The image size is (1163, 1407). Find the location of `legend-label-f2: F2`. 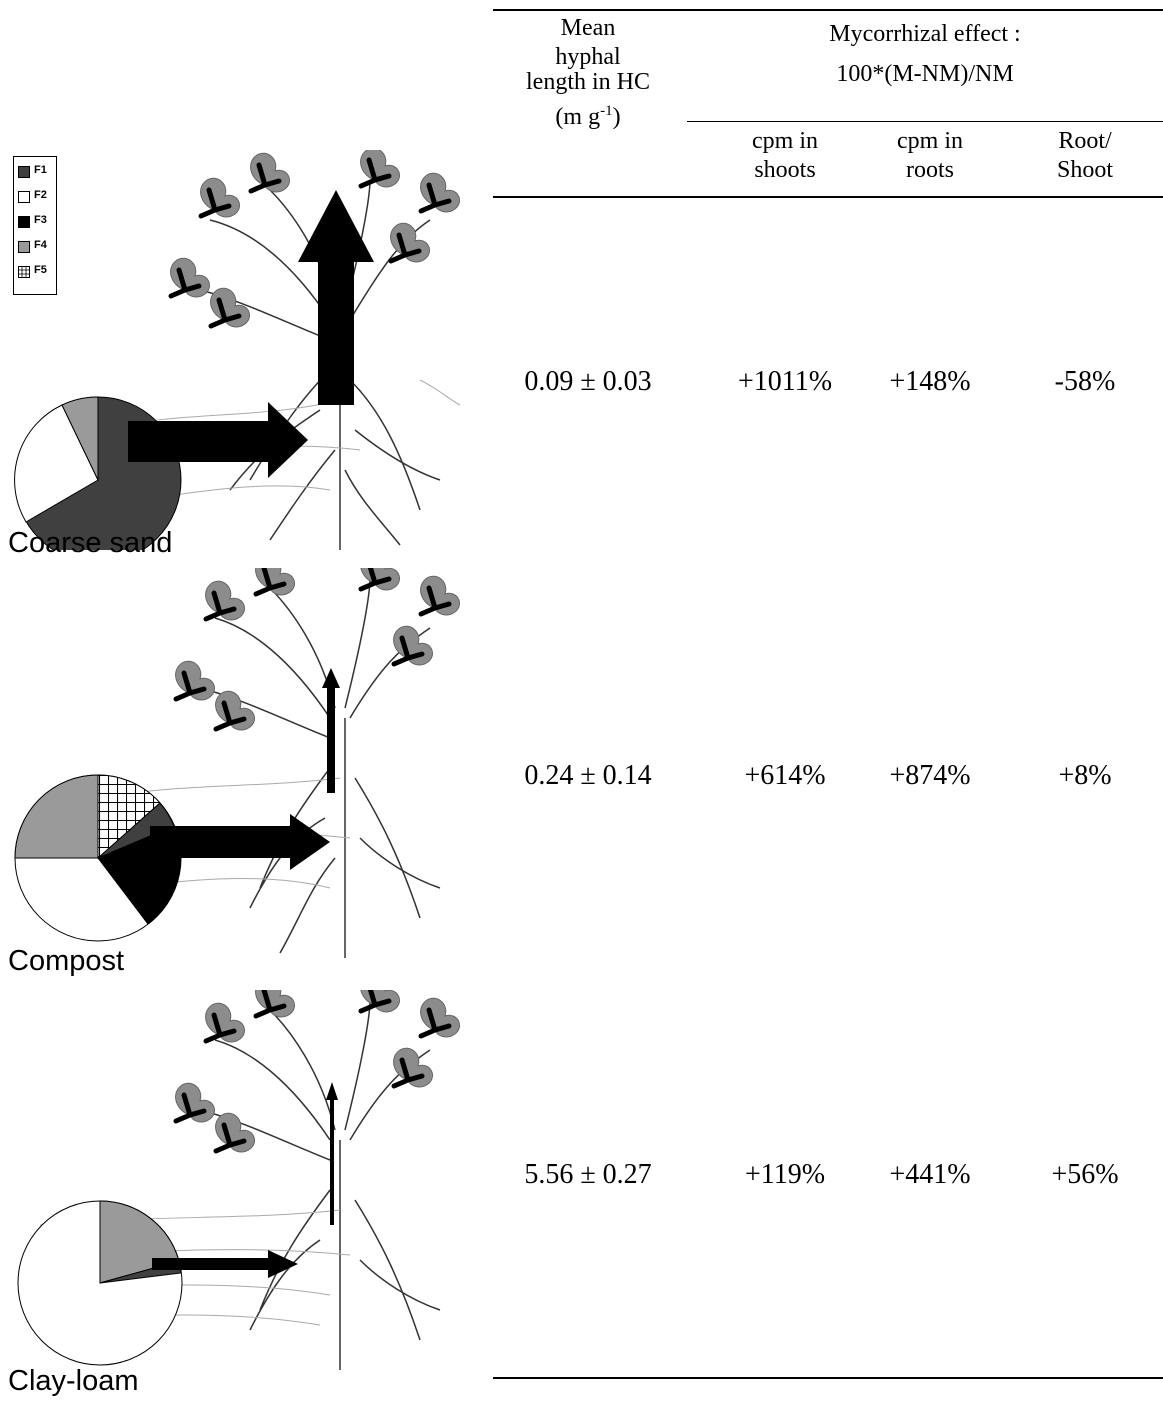

legend-label-f2: F2 is located at coordinates (40, 195).